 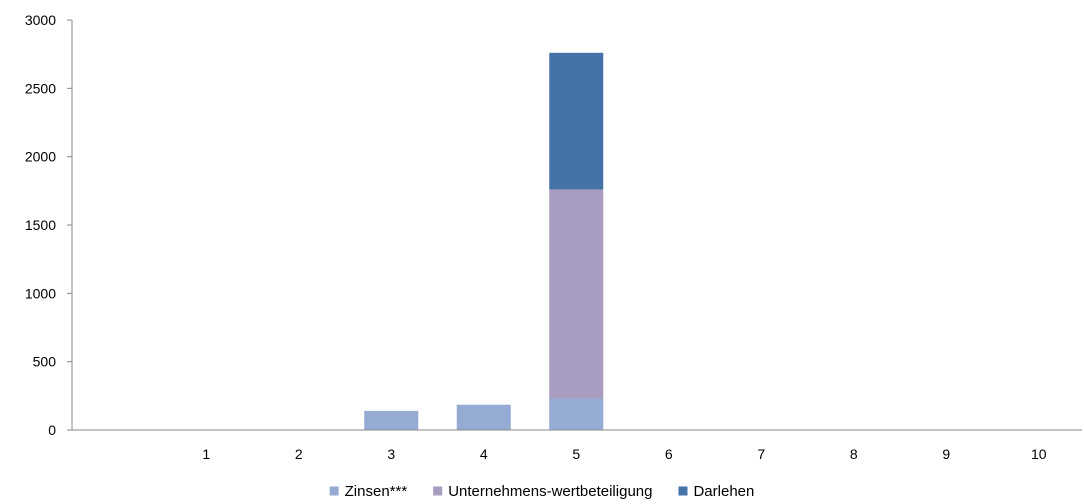 What do you see at coordinates (40, 293) in the screenshot?
I see `y-tick-label: 1000` at bounding box center [40, 293].